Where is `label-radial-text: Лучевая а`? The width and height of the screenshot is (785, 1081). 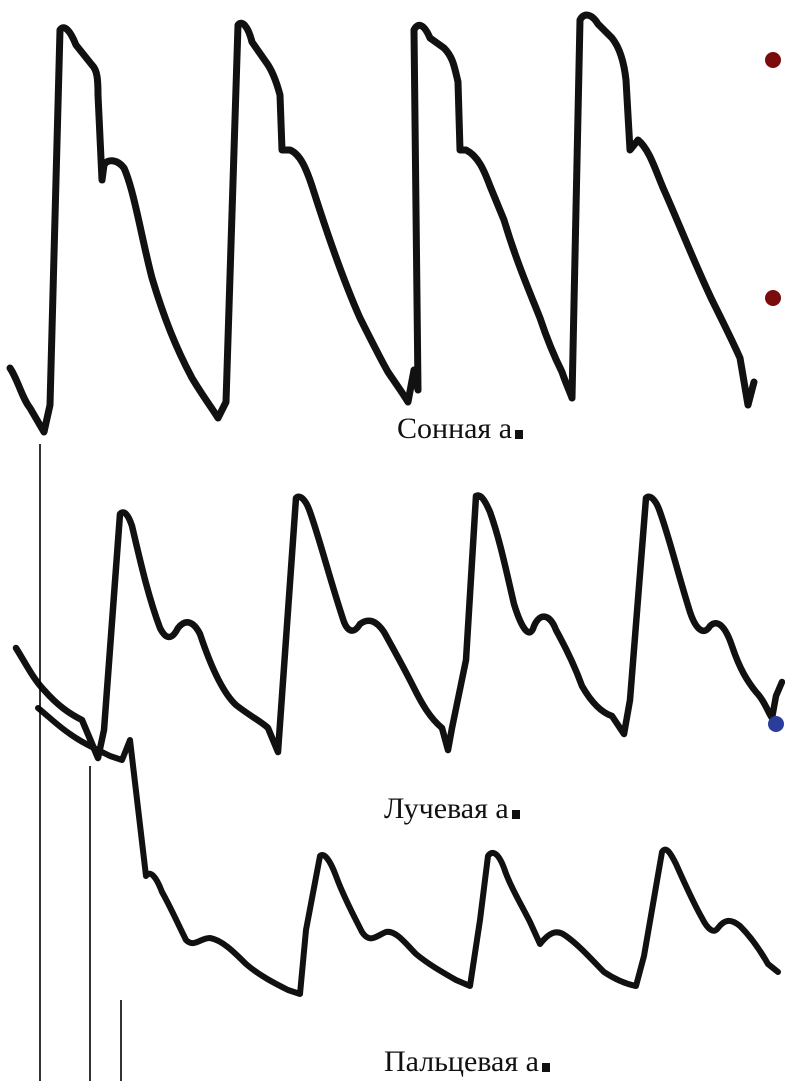 label-radial-text: Лучевая а is located at coordinates (446, 808).